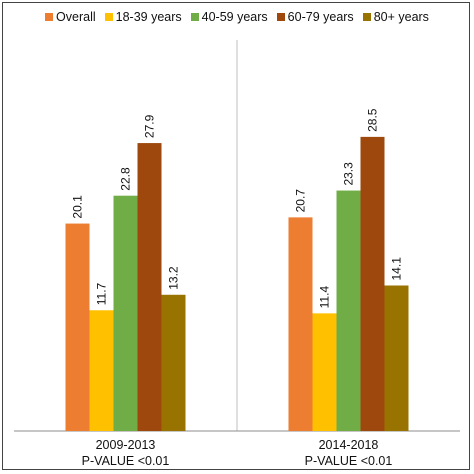 The image size is (474, 474). I want to click on legend-swatch-80-plus, so click(366, 17).